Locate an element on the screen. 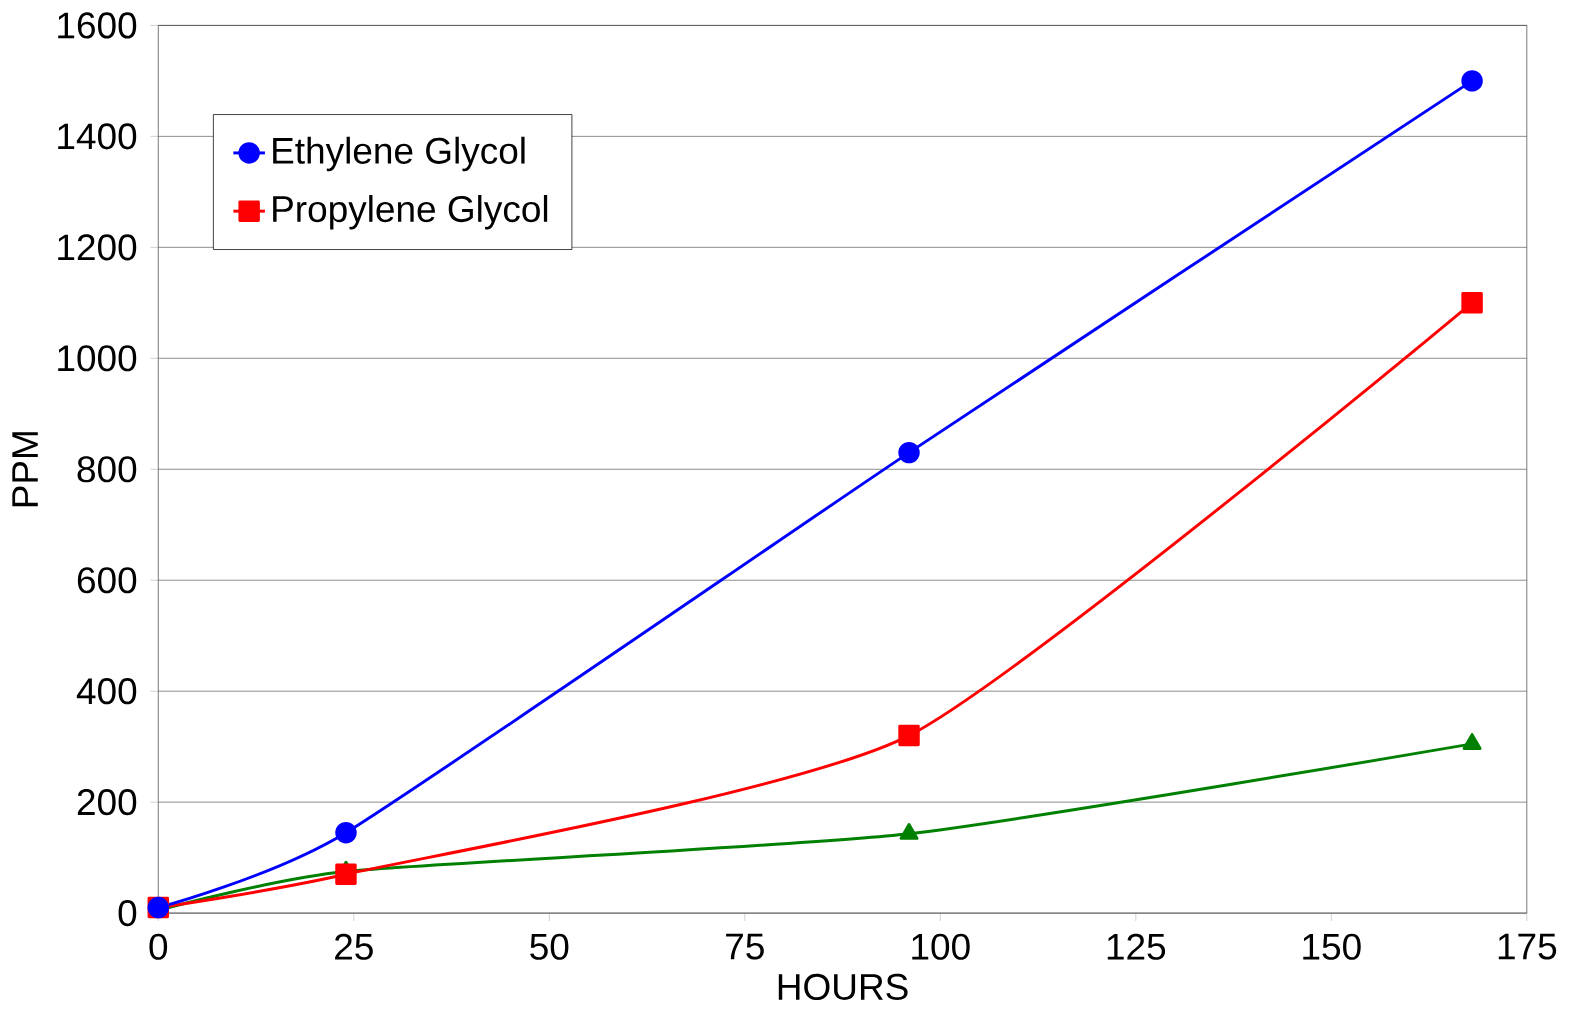  x-tick-label: 175 is located at coordinates (1527, 946).